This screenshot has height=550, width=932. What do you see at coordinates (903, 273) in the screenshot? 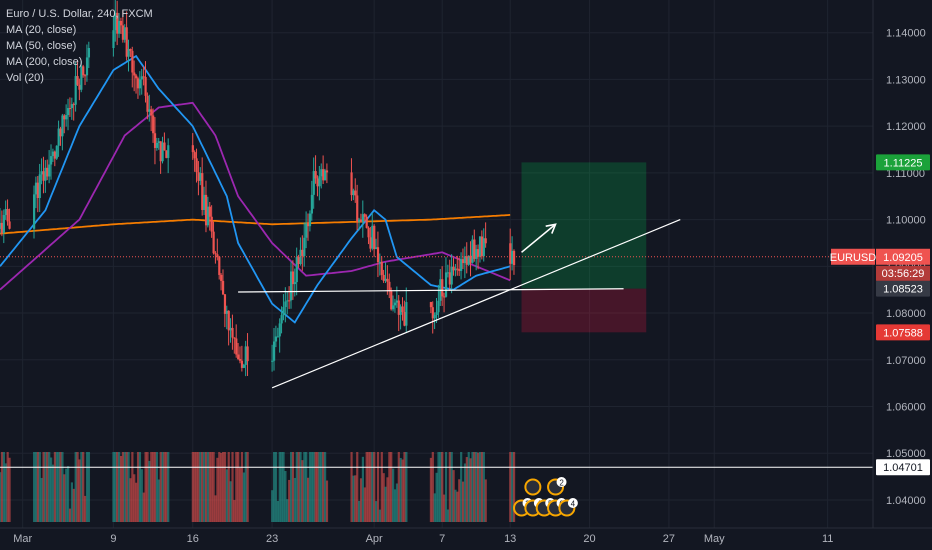
I see `countdown-label` at bounding box center [903, 273].